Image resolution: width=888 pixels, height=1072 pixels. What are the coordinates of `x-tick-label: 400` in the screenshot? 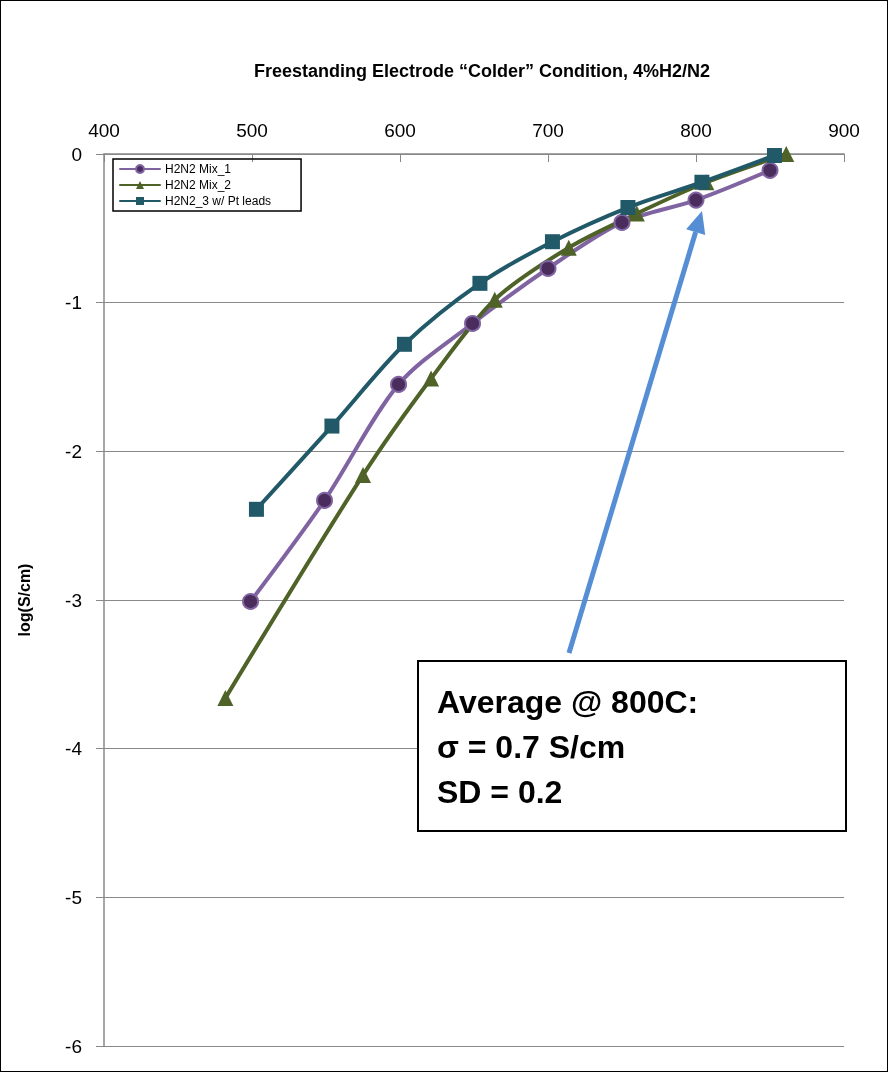 It's located at (104, 130).